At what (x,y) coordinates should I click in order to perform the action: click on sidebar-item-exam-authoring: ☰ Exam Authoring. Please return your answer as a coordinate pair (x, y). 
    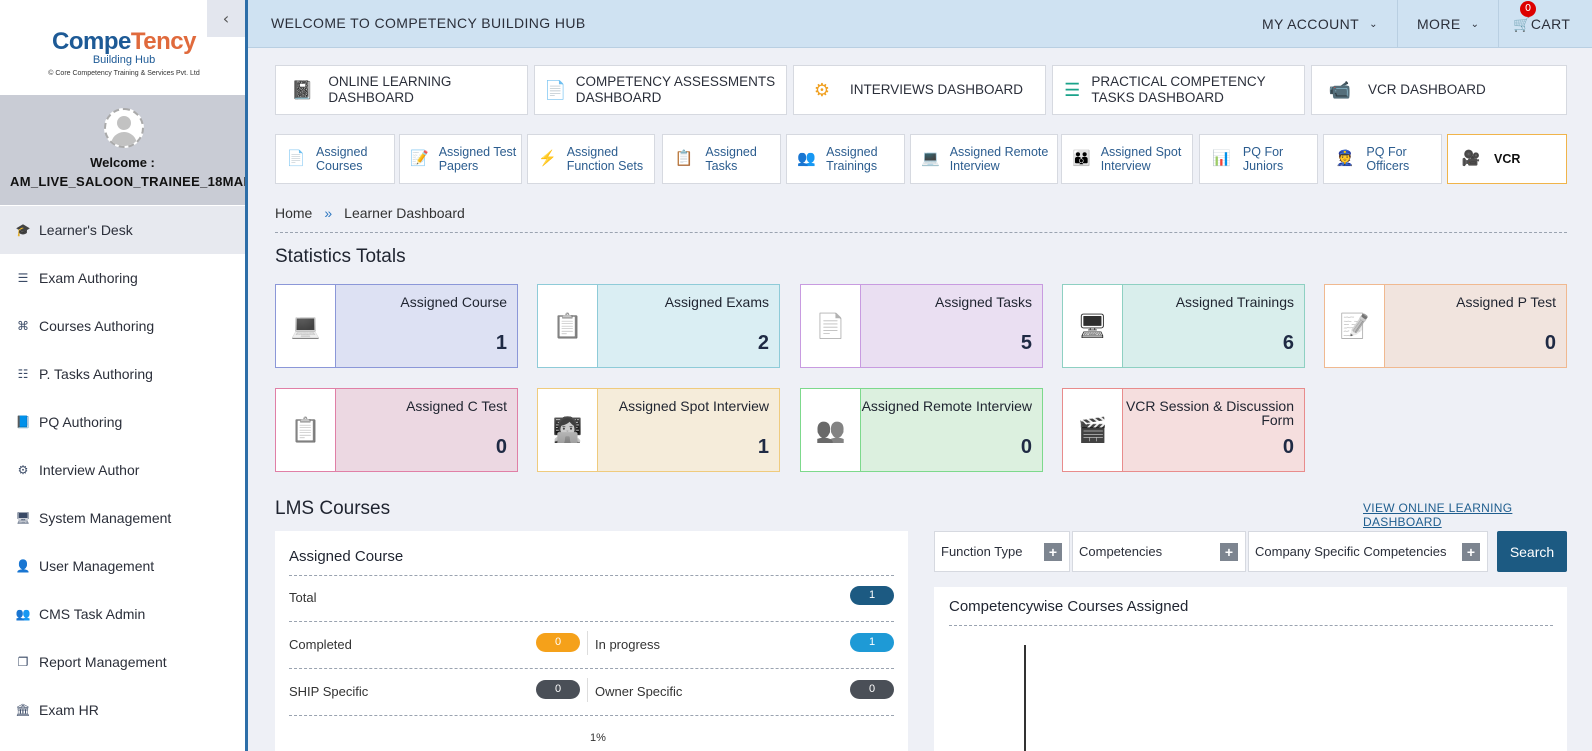
    Looking at the image, I should click on (122, 278).